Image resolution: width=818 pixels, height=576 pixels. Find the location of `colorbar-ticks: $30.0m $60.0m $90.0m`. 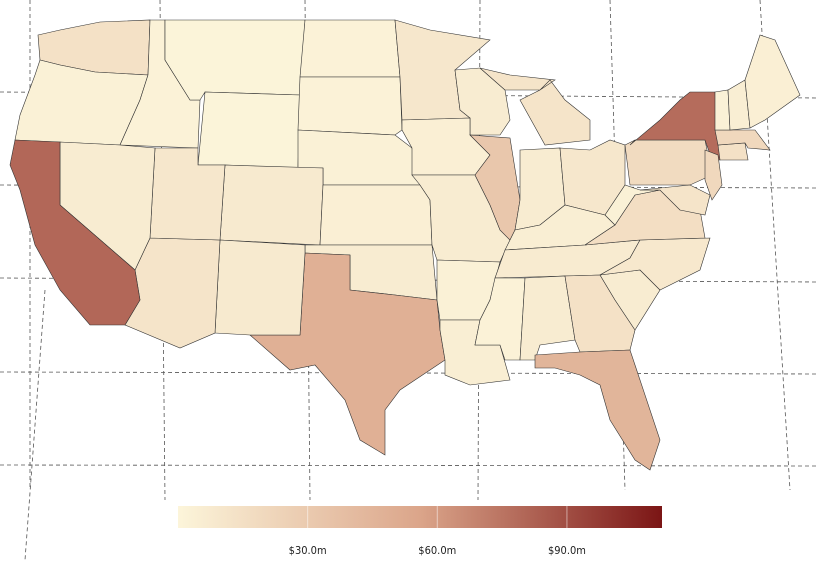

colorbar-ticks: $30.0m $60.0m $90.0m is located at coordinates (437, 531).